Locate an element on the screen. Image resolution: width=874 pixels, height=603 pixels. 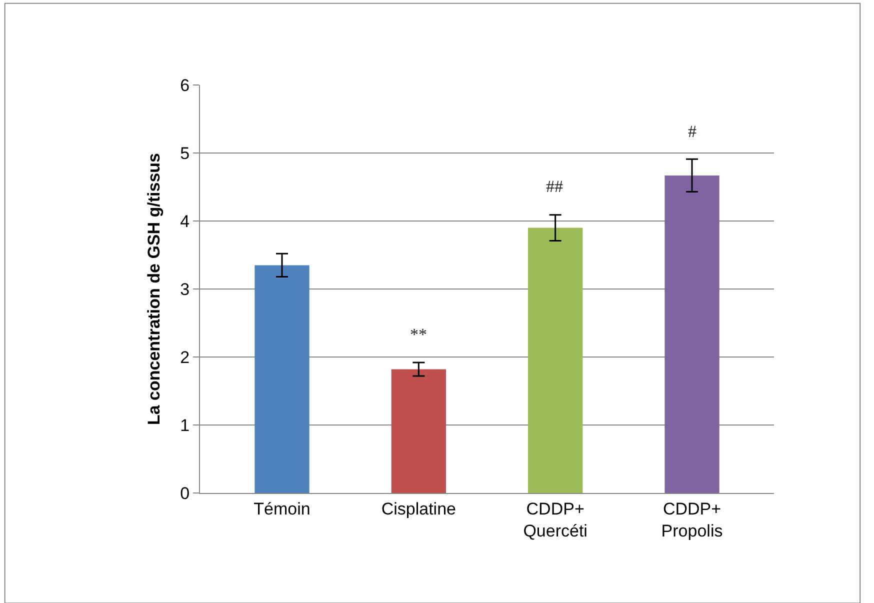
x-tick-label: Cisplatine is located at coordinates (418, 508).